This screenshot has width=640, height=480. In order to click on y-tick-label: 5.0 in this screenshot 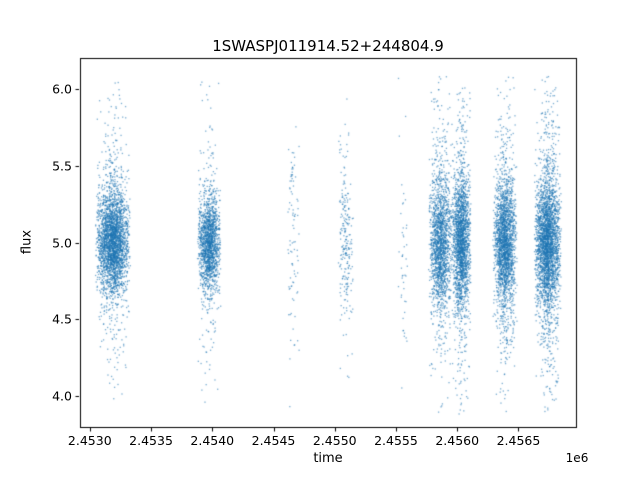, I will do `click(62, 242)`.